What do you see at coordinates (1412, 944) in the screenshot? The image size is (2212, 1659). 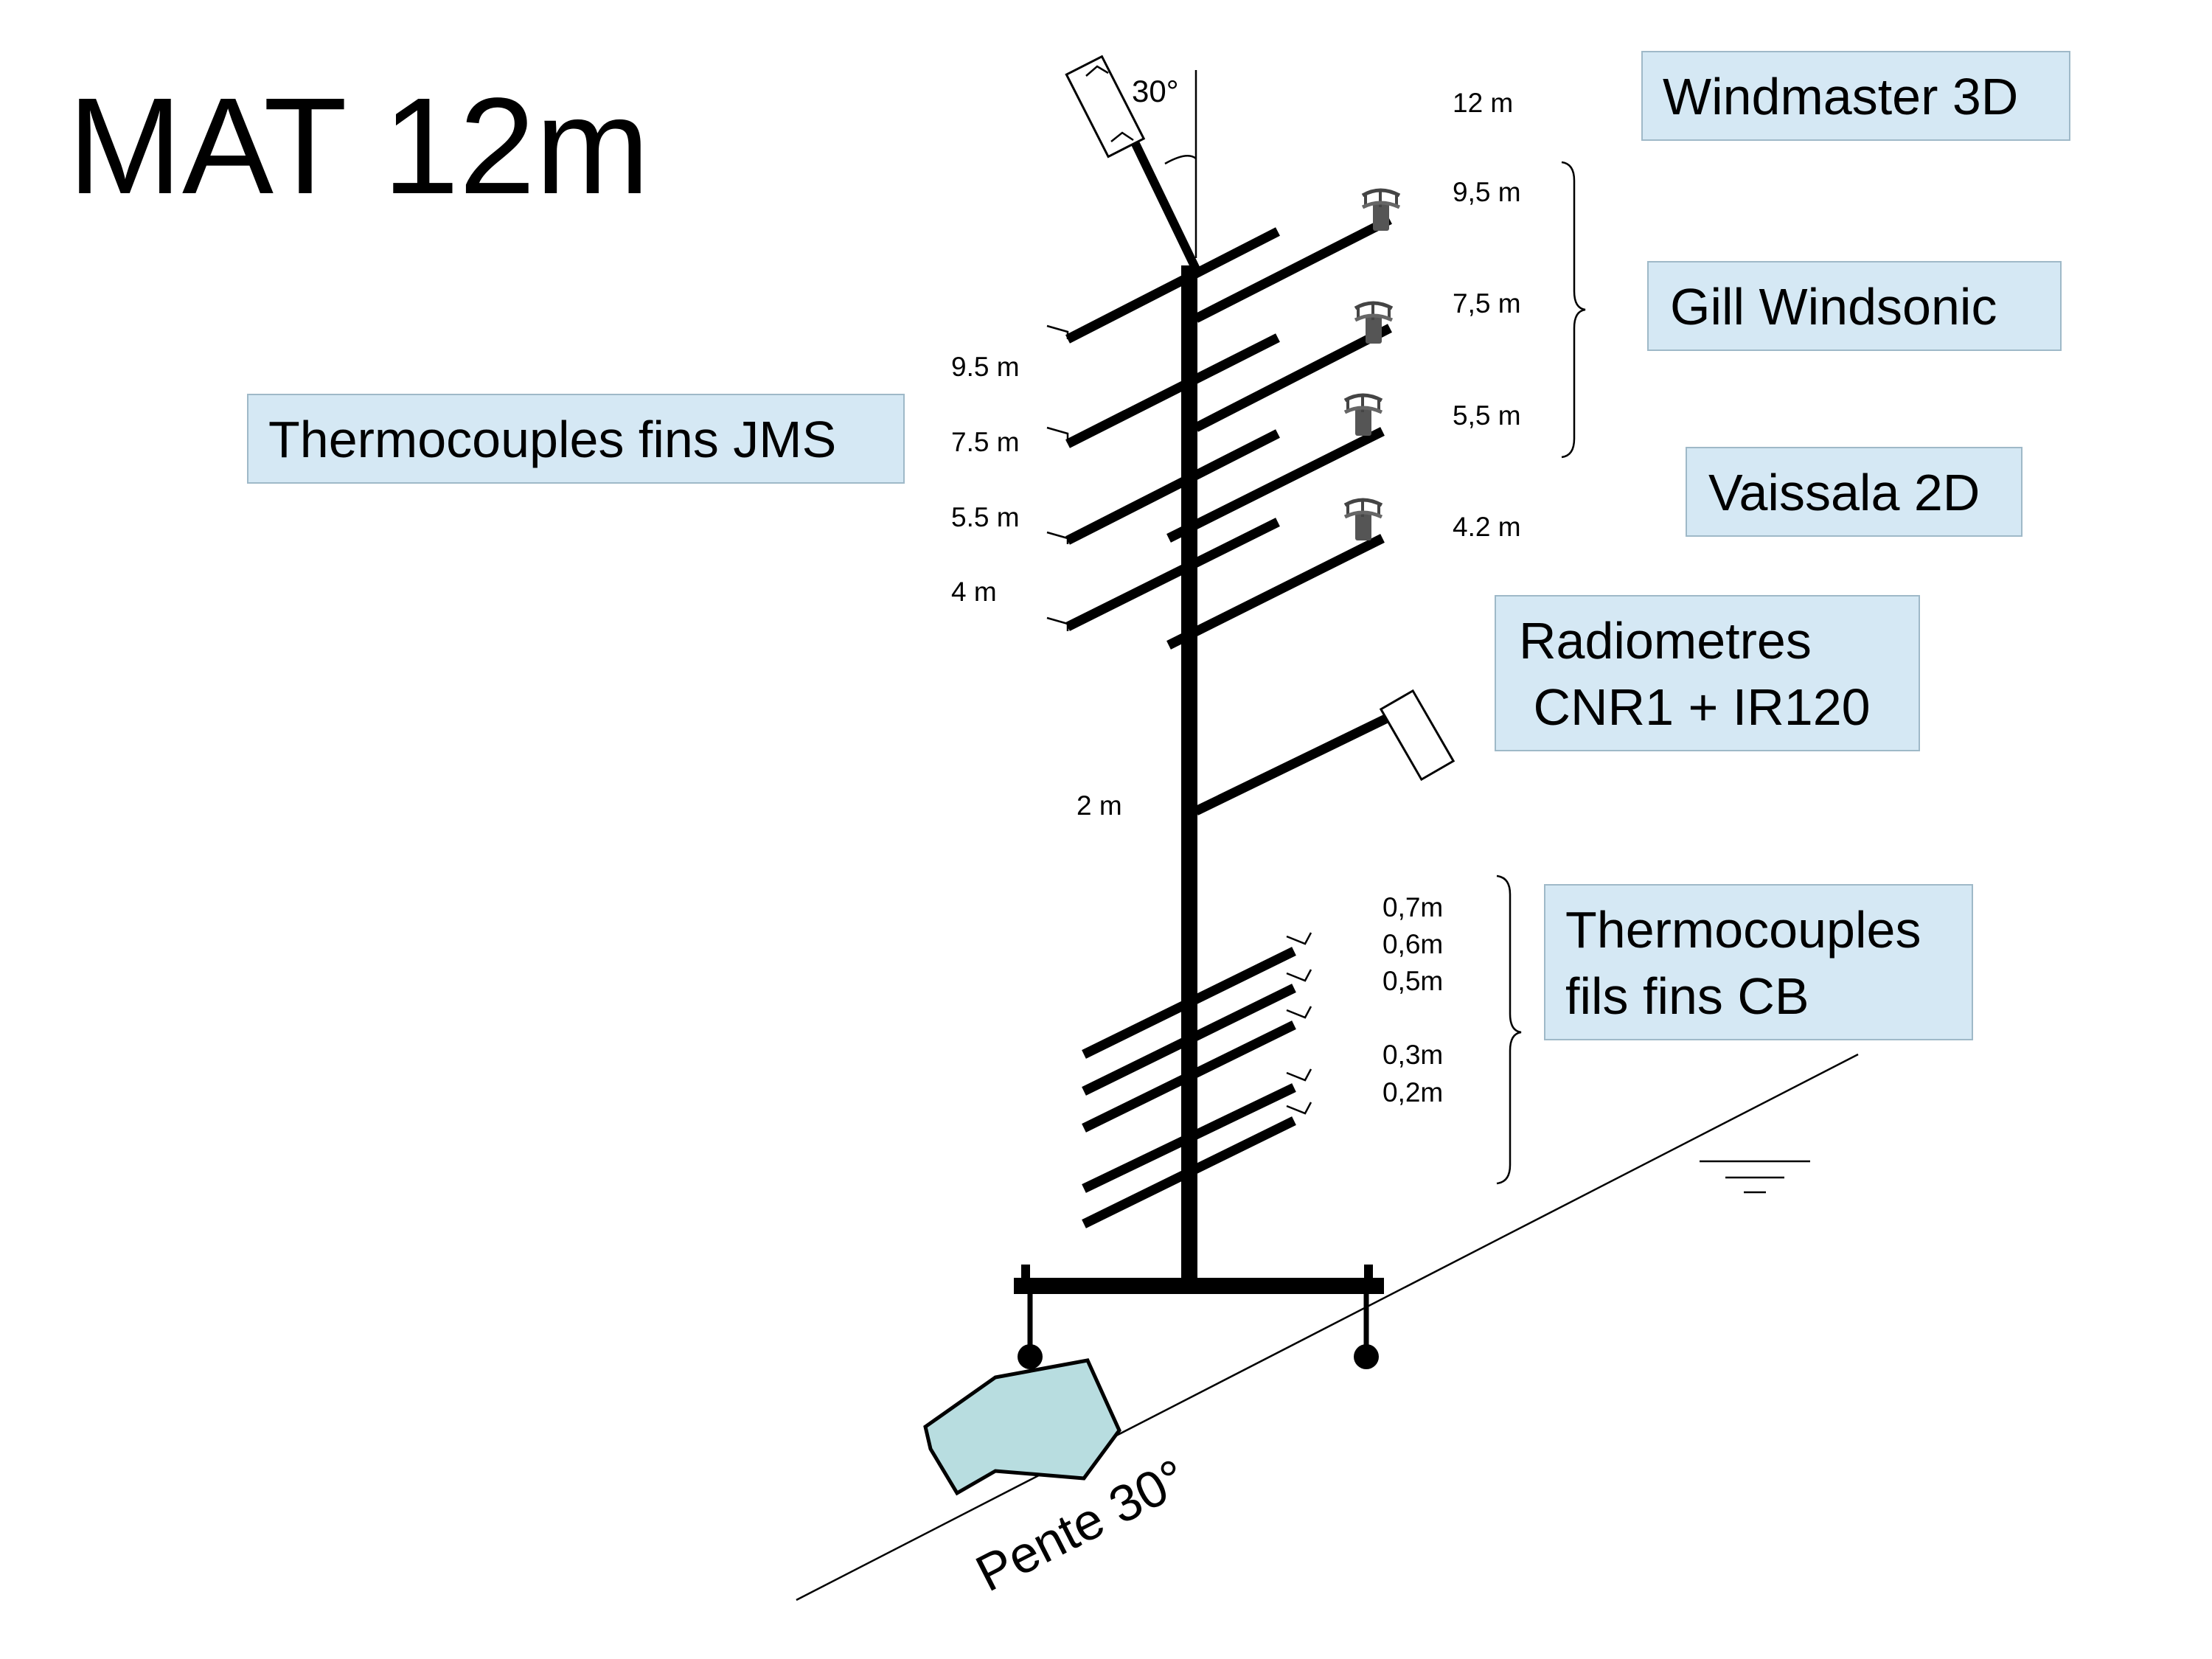 I see `low-height-label: 0,6m` at bounding box center [1412, 944].